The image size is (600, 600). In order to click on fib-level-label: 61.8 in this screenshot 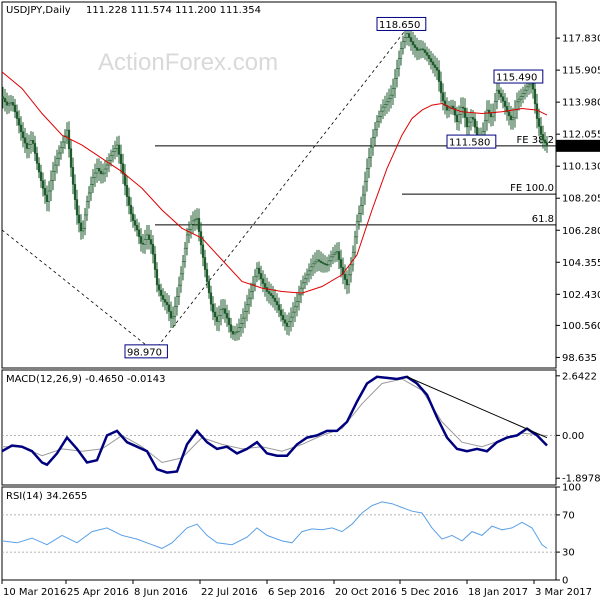, I will do `click(543, 219)`.